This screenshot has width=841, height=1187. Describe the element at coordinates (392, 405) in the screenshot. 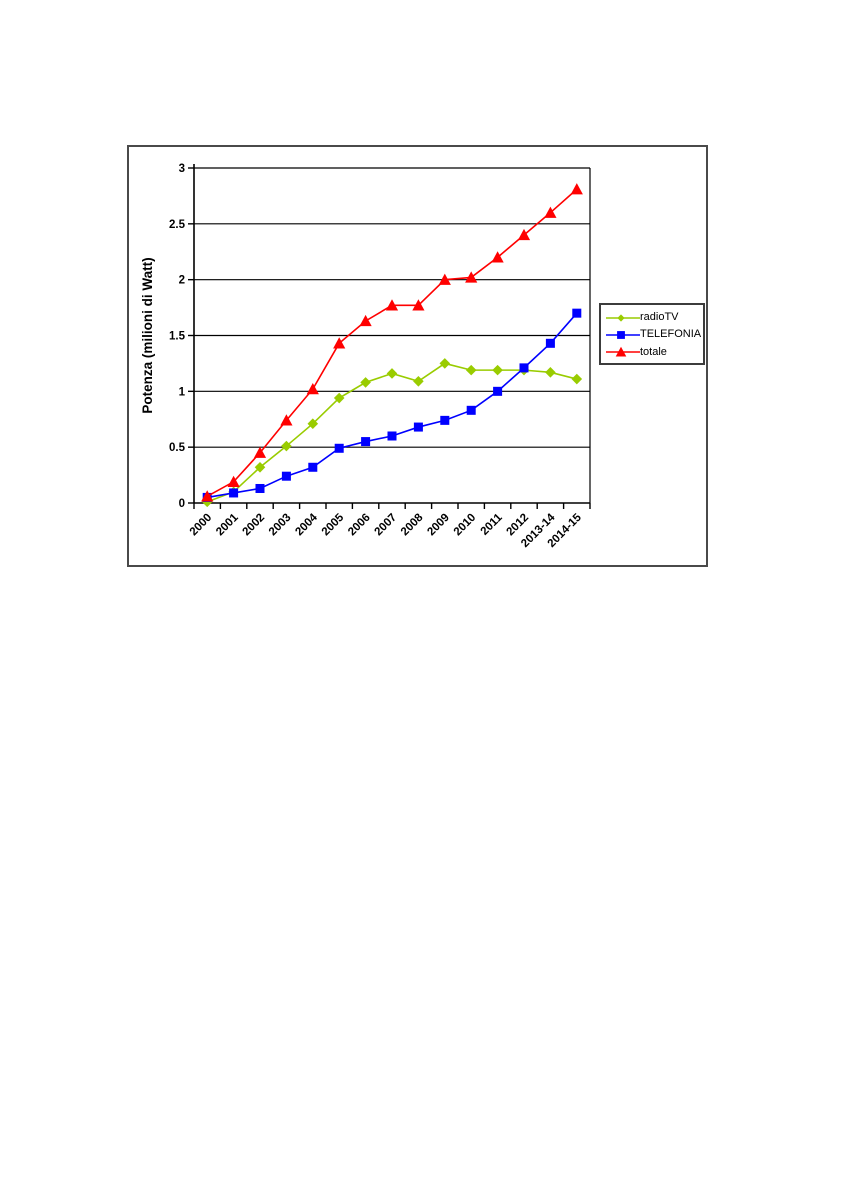

I see `series-TELEFONIA` at that location.